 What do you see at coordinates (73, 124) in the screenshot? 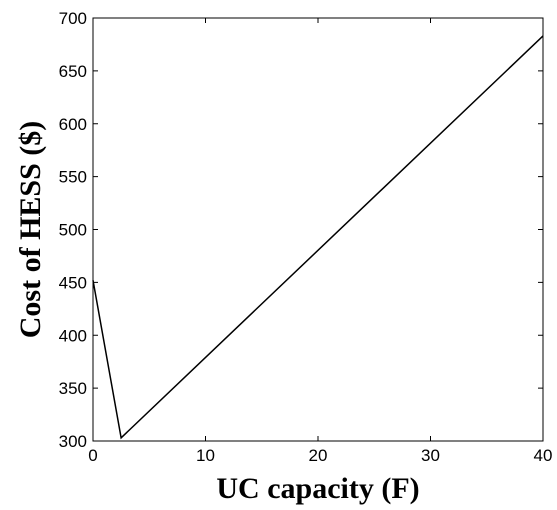
I see `y-tick-label: 600` at bounding box center [73, 124].